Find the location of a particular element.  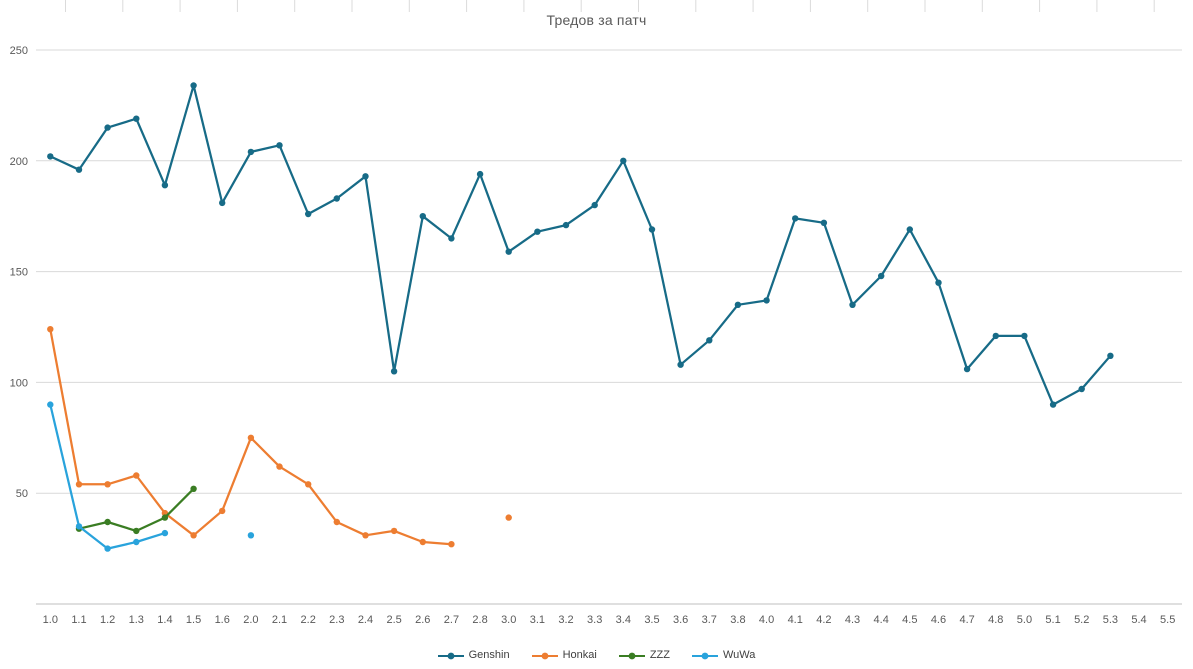

x-axis-label: 5.3 is located at coordinates (1110, 620).